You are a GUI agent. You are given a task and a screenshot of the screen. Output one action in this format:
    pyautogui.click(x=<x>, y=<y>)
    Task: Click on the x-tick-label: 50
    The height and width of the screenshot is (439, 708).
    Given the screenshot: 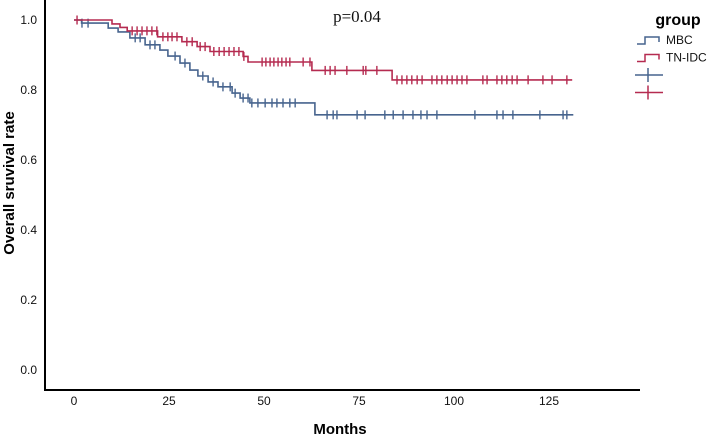 What is the action you would take?
    pyautogui.click(x=264, y=401)
    